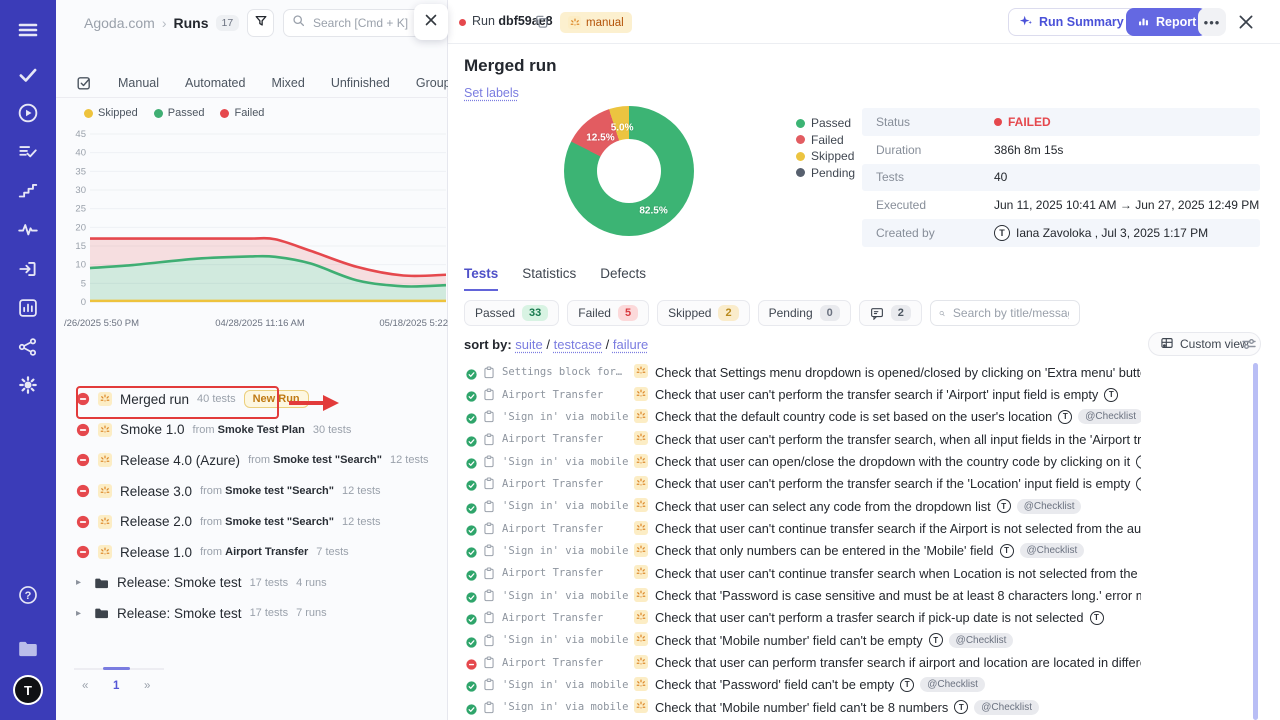 Image resolution: width=1280 pixels, height=720 pixels. I want to click on search-input, so click(371, 23).